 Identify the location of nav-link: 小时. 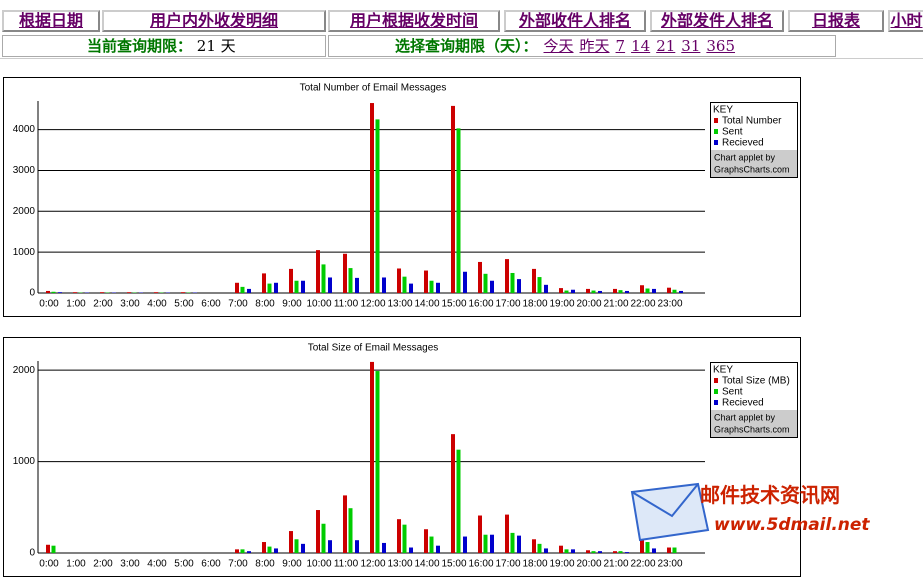
(905, 21).